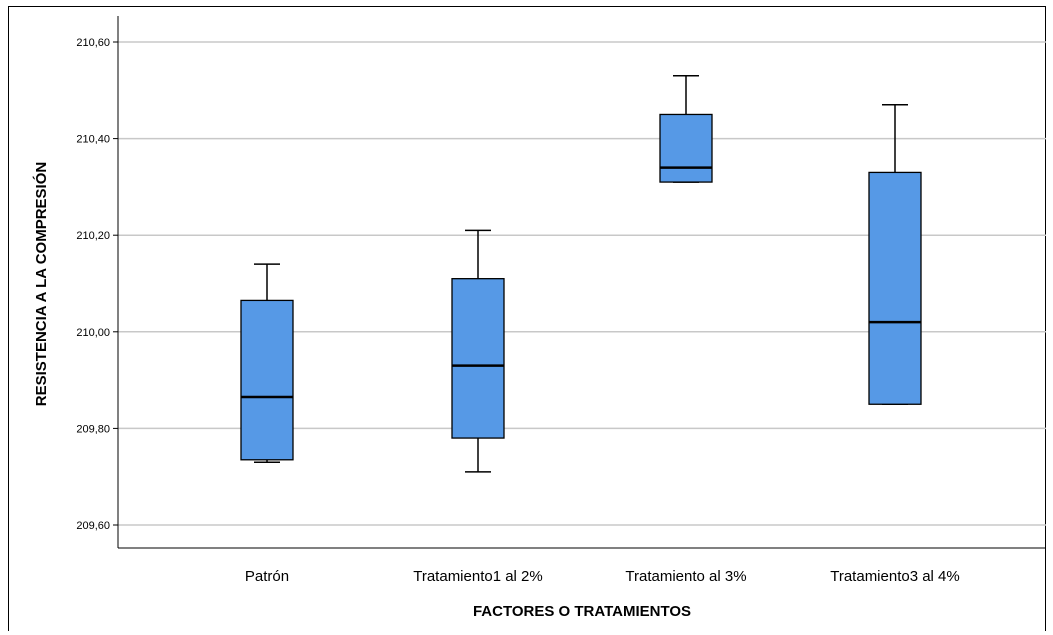  Describe the element at coordinates (93, 140) in the screenshot. I see `y-tick-label: 210,40` at that location.